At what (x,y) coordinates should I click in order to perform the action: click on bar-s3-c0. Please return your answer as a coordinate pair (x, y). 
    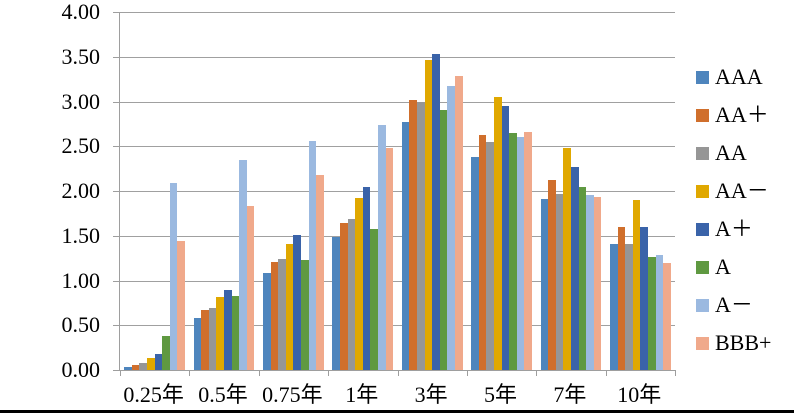
    Looking at the image, I should click on (151, 364).